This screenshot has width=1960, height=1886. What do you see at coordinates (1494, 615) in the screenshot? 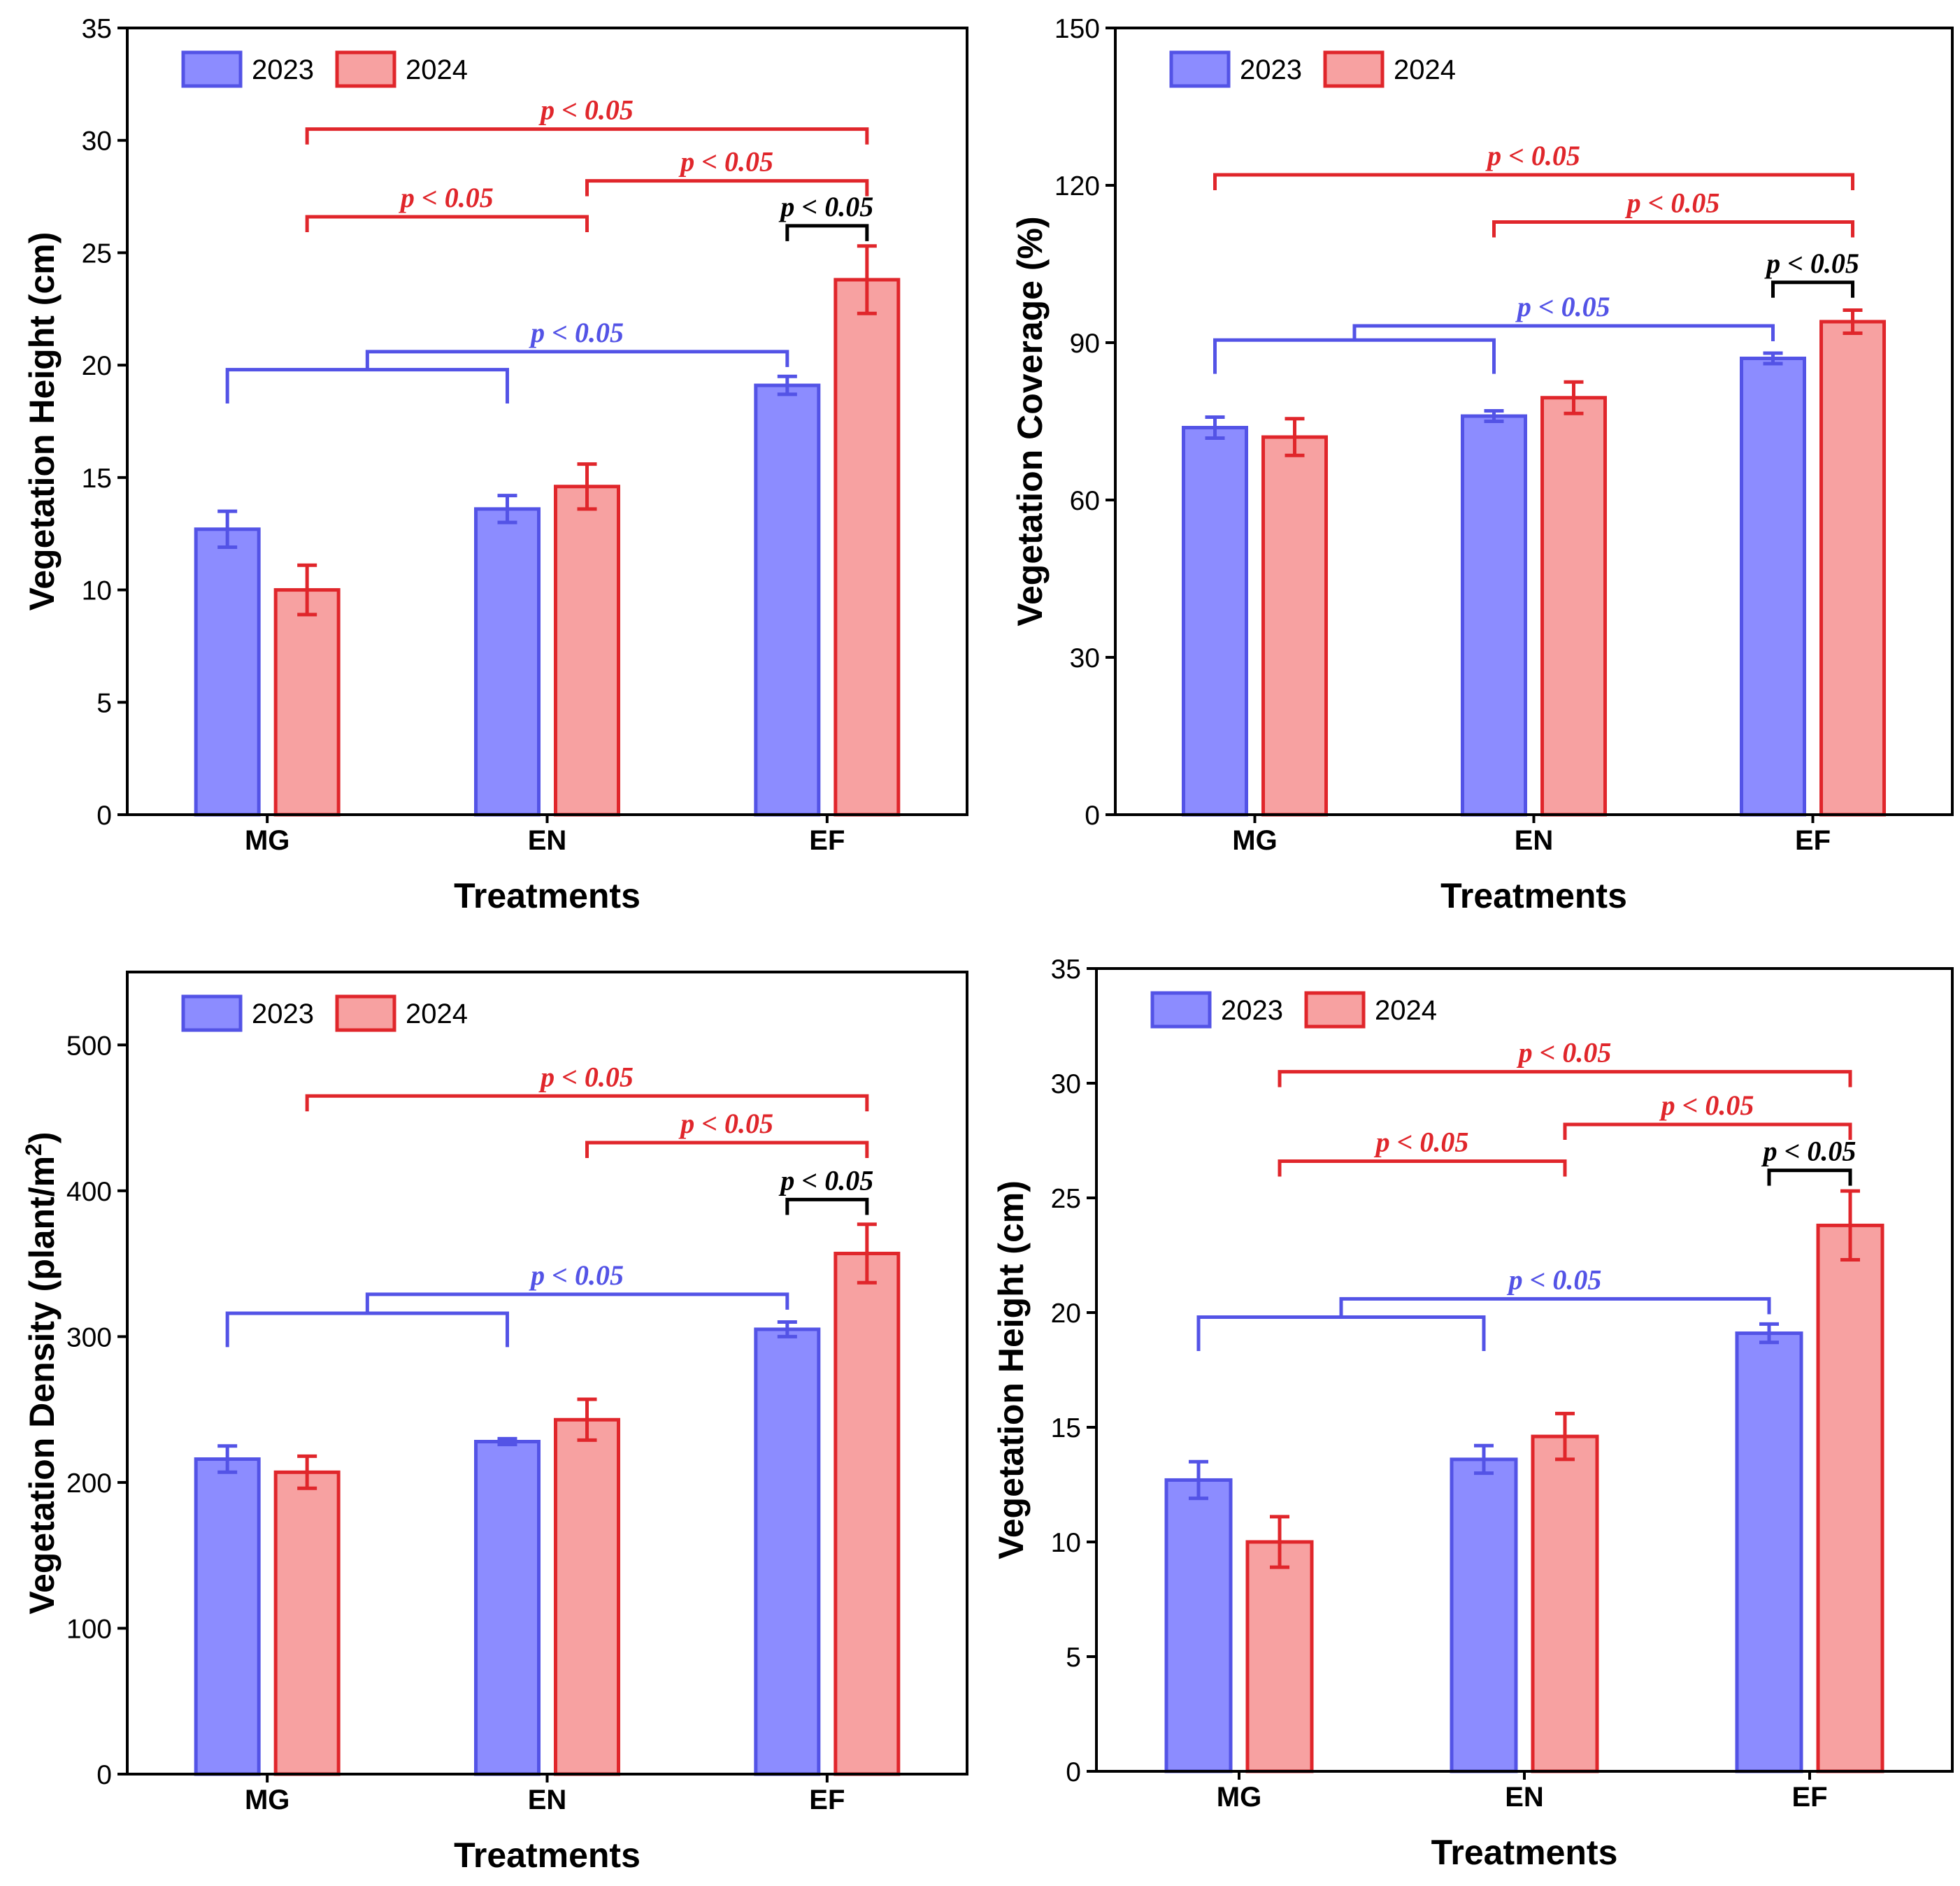
I see `bar-2023-EN` at bounding box center [1494, 615].